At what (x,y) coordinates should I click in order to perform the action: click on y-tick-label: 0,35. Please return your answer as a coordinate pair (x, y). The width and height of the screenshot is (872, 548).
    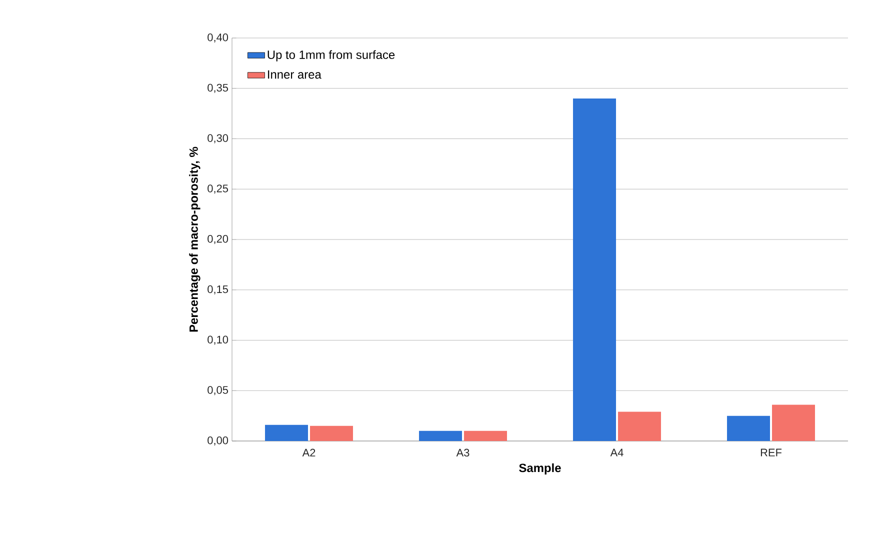
    Looking at the image, I should click on (218, 88).